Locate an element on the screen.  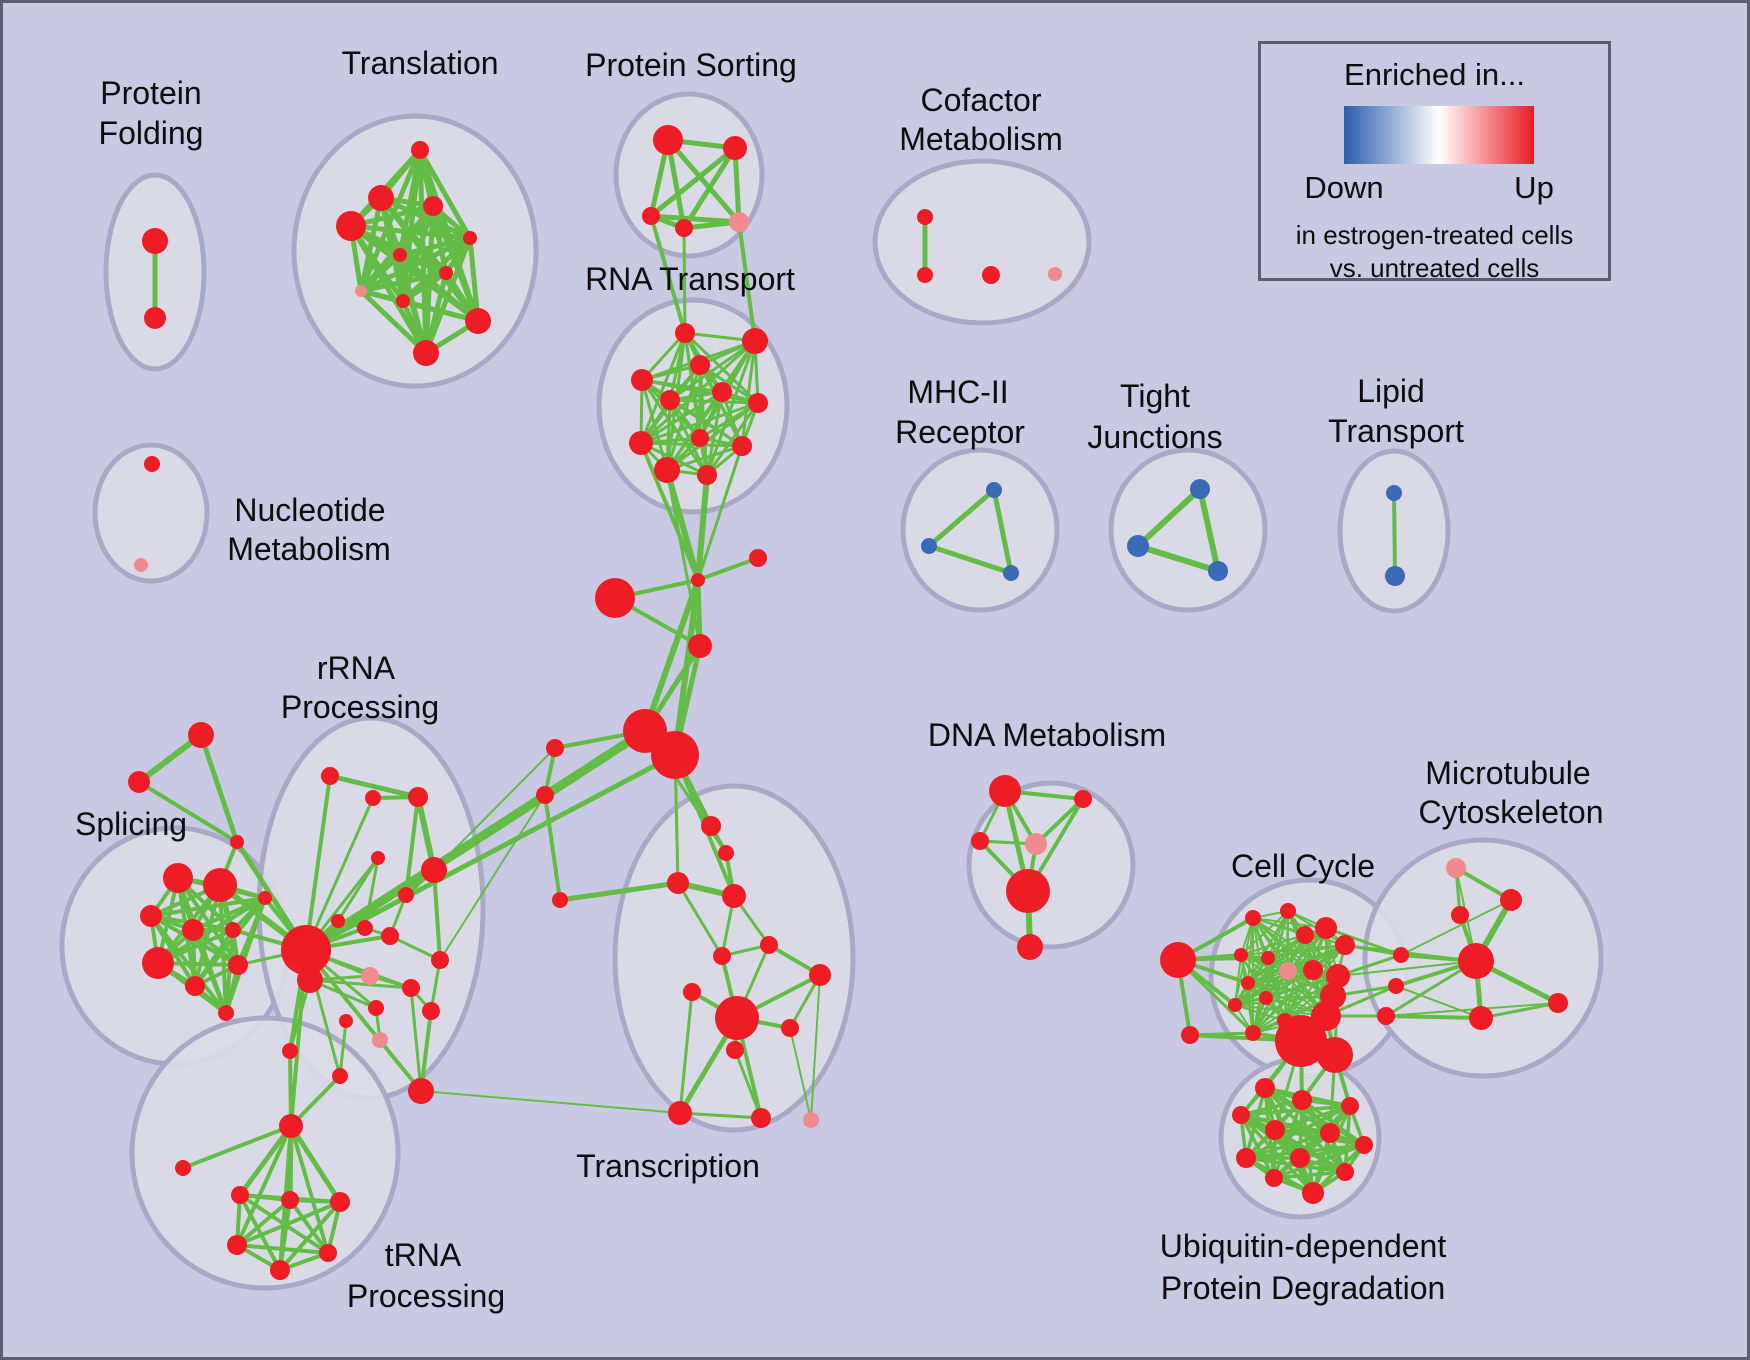
edge-ccE-ccG is located at coordinates (1306, 951).